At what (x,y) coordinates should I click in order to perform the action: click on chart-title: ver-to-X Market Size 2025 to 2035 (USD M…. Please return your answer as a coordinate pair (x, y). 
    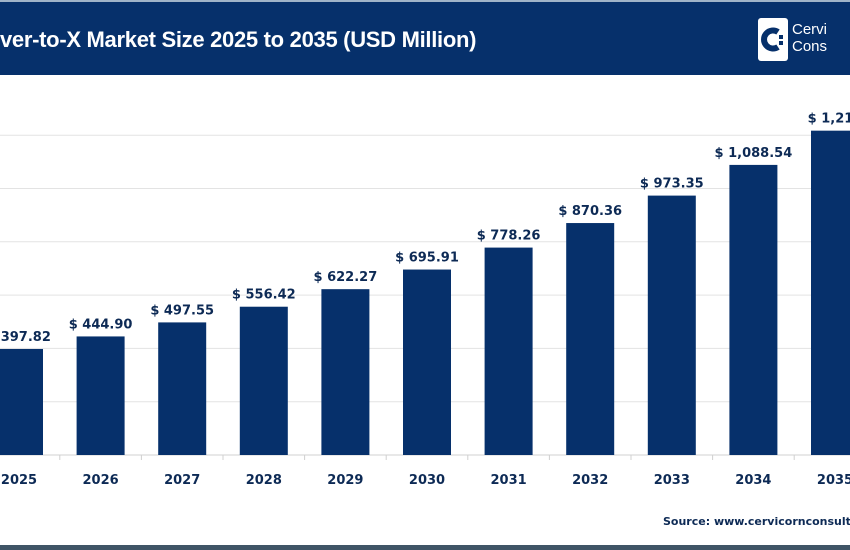
    Looking at the image, I should click on (238, 39).